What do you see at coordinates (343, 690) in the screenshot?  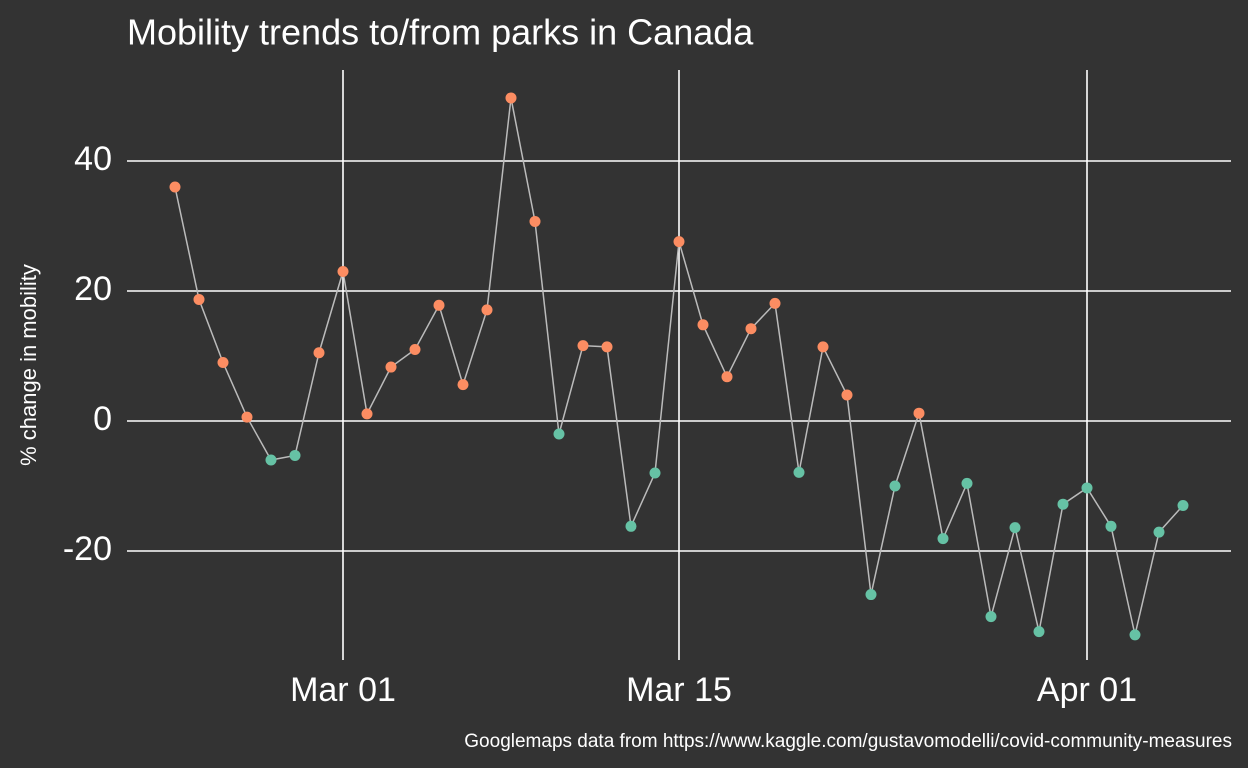 I see `x-tick-label: Mar 01` at bounding box center [343, 690].